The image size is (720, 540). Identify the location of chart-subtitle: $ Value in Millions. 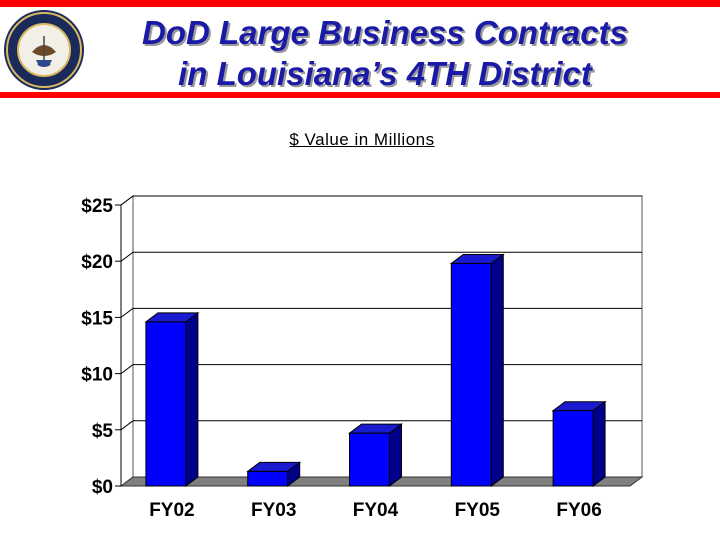
(362, 139).